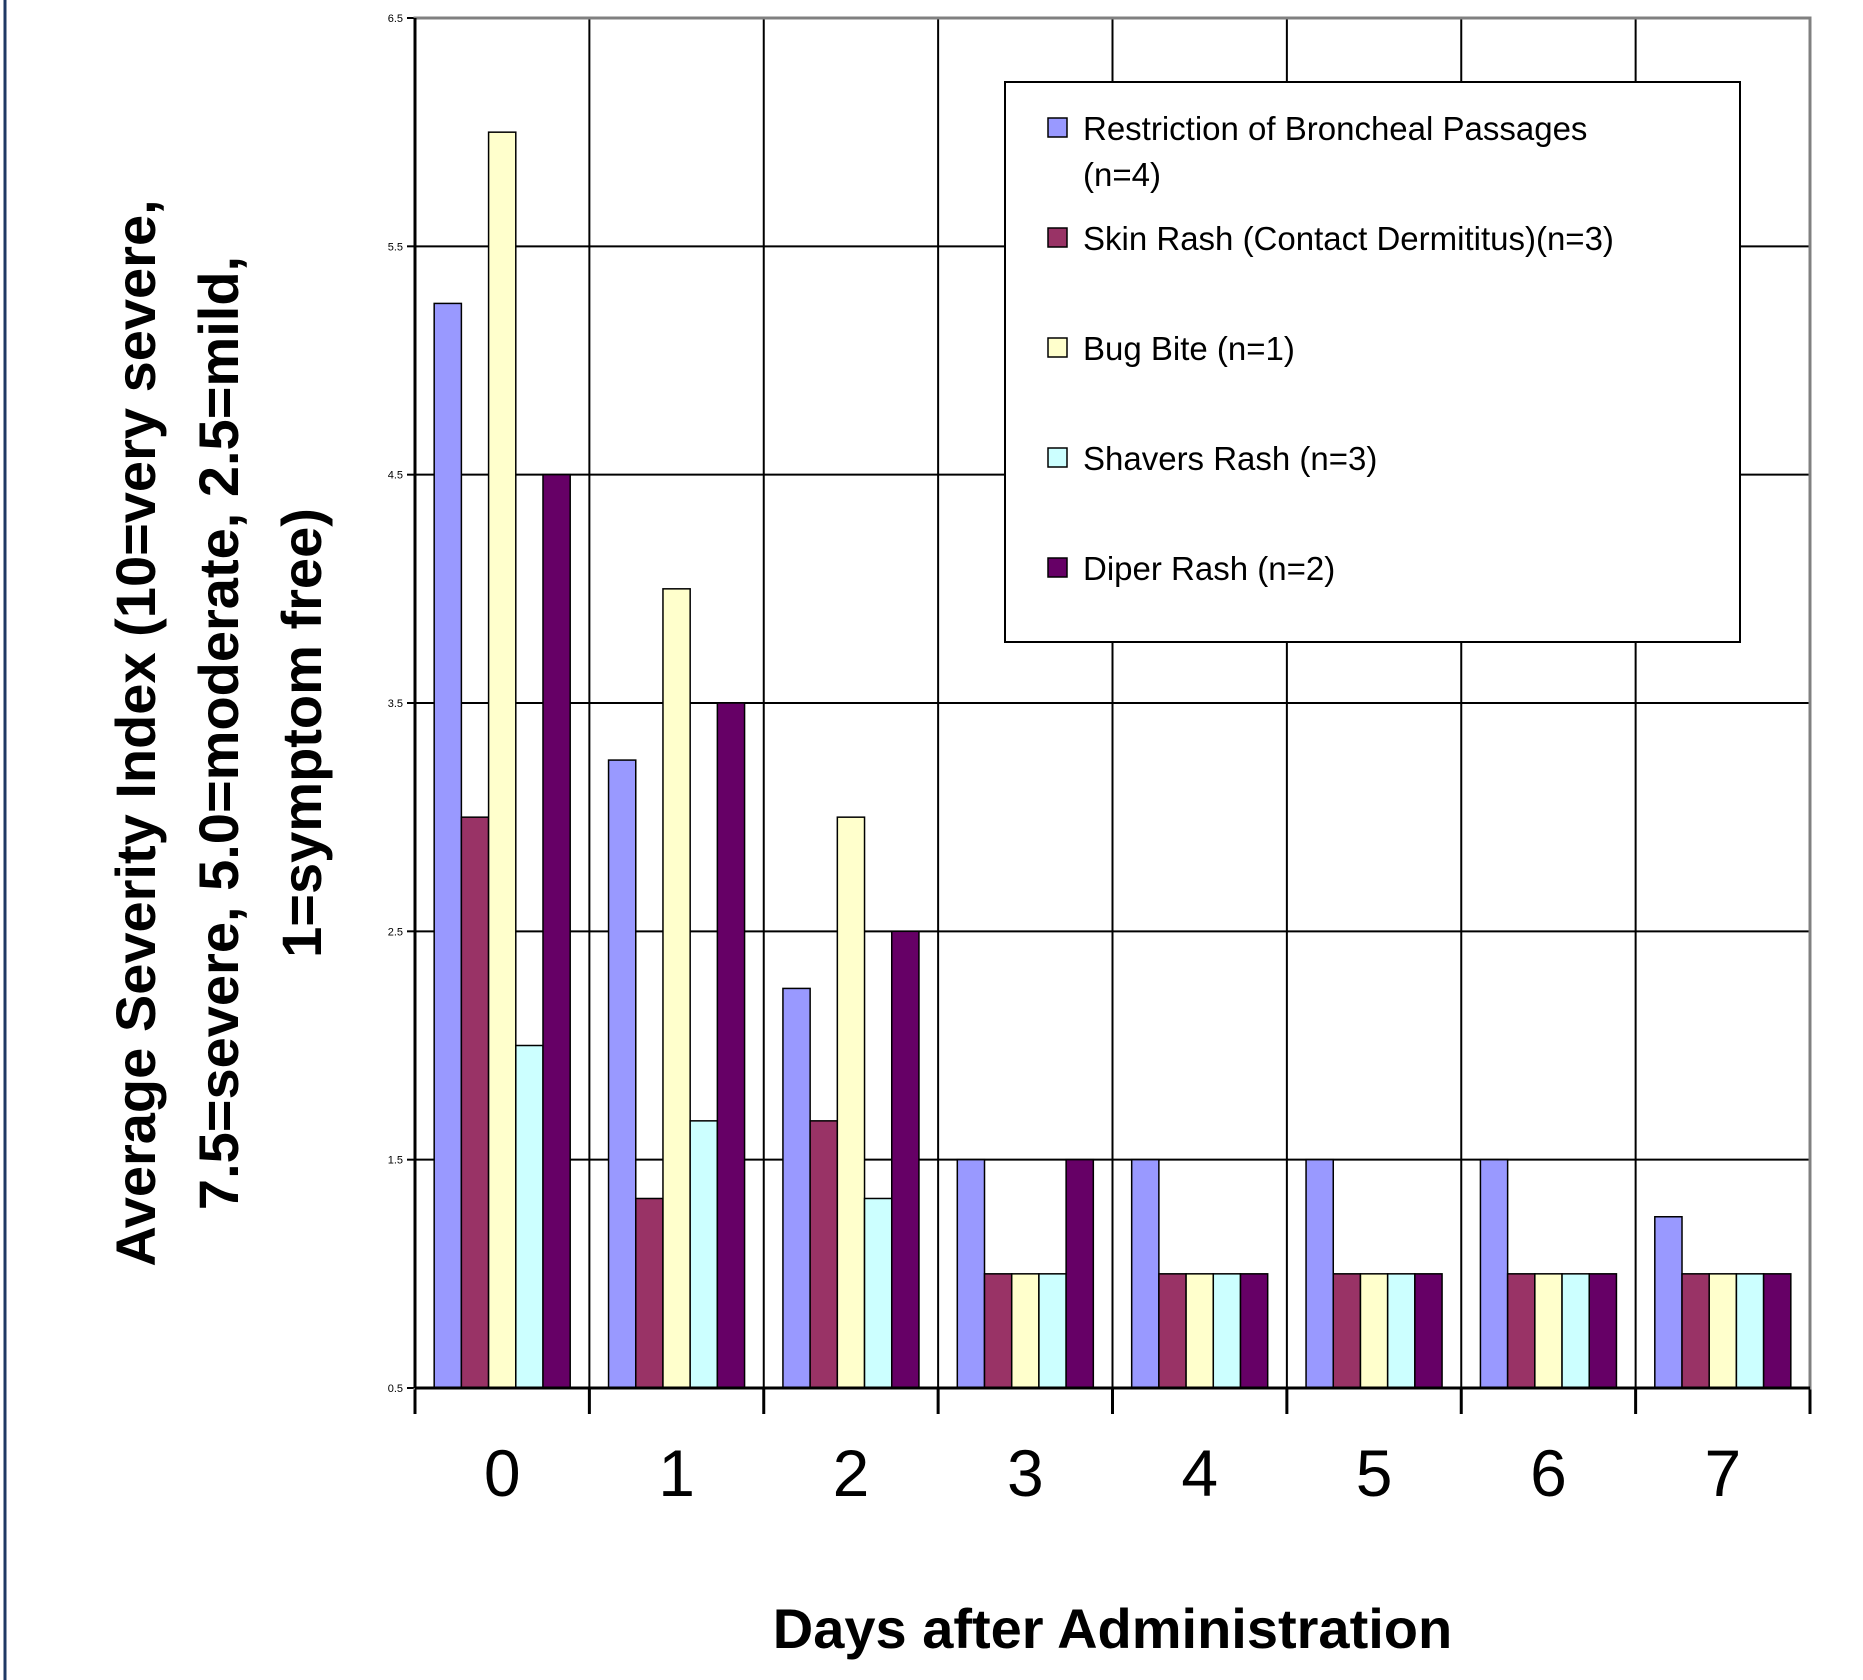  What do you see at coordinates (135, 732) in the screenshot?
I see `y-axis-title-line-1: Average Severity Index (10=very severe,` at bounding box center [135, 732].